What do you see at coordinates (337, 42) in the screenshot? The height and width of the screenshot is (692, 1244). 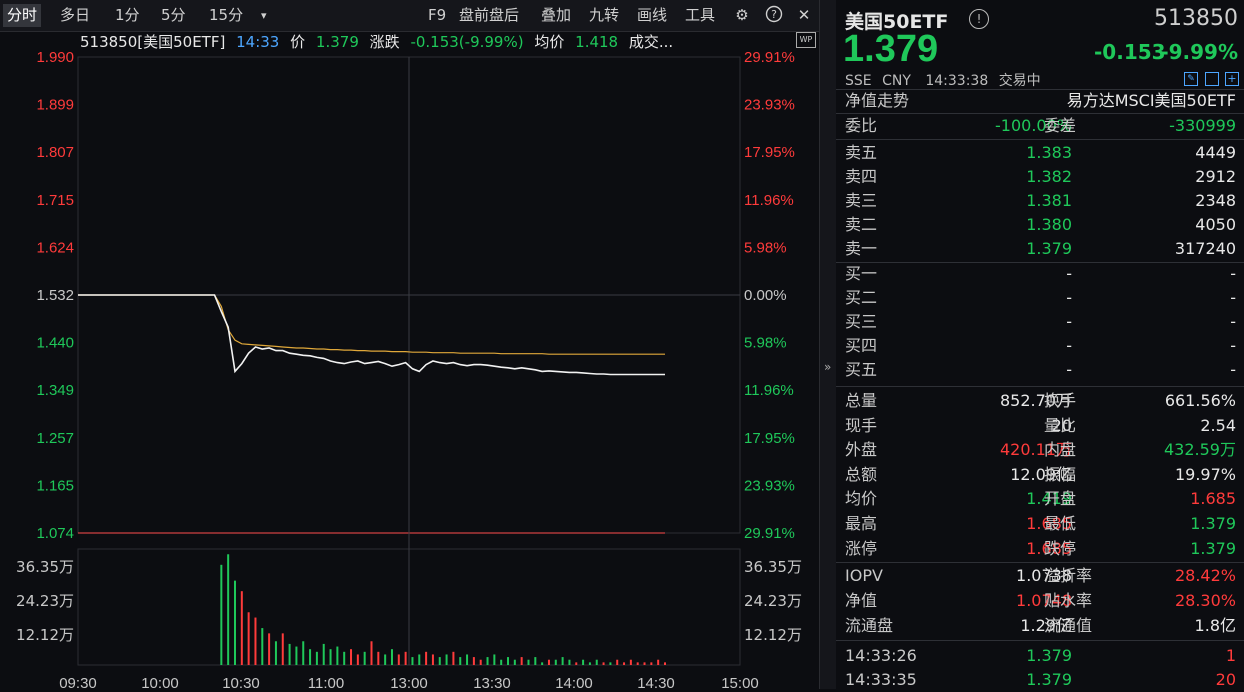 I see `price-value: 1.379` at bounding box center [337, 42].